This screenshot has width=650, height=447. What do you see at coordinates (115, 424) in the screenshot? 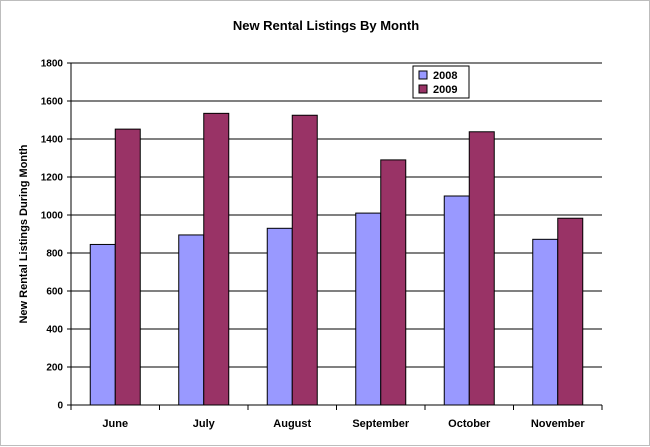
I see `x-category-label: June` at bounding box center [115, 424].